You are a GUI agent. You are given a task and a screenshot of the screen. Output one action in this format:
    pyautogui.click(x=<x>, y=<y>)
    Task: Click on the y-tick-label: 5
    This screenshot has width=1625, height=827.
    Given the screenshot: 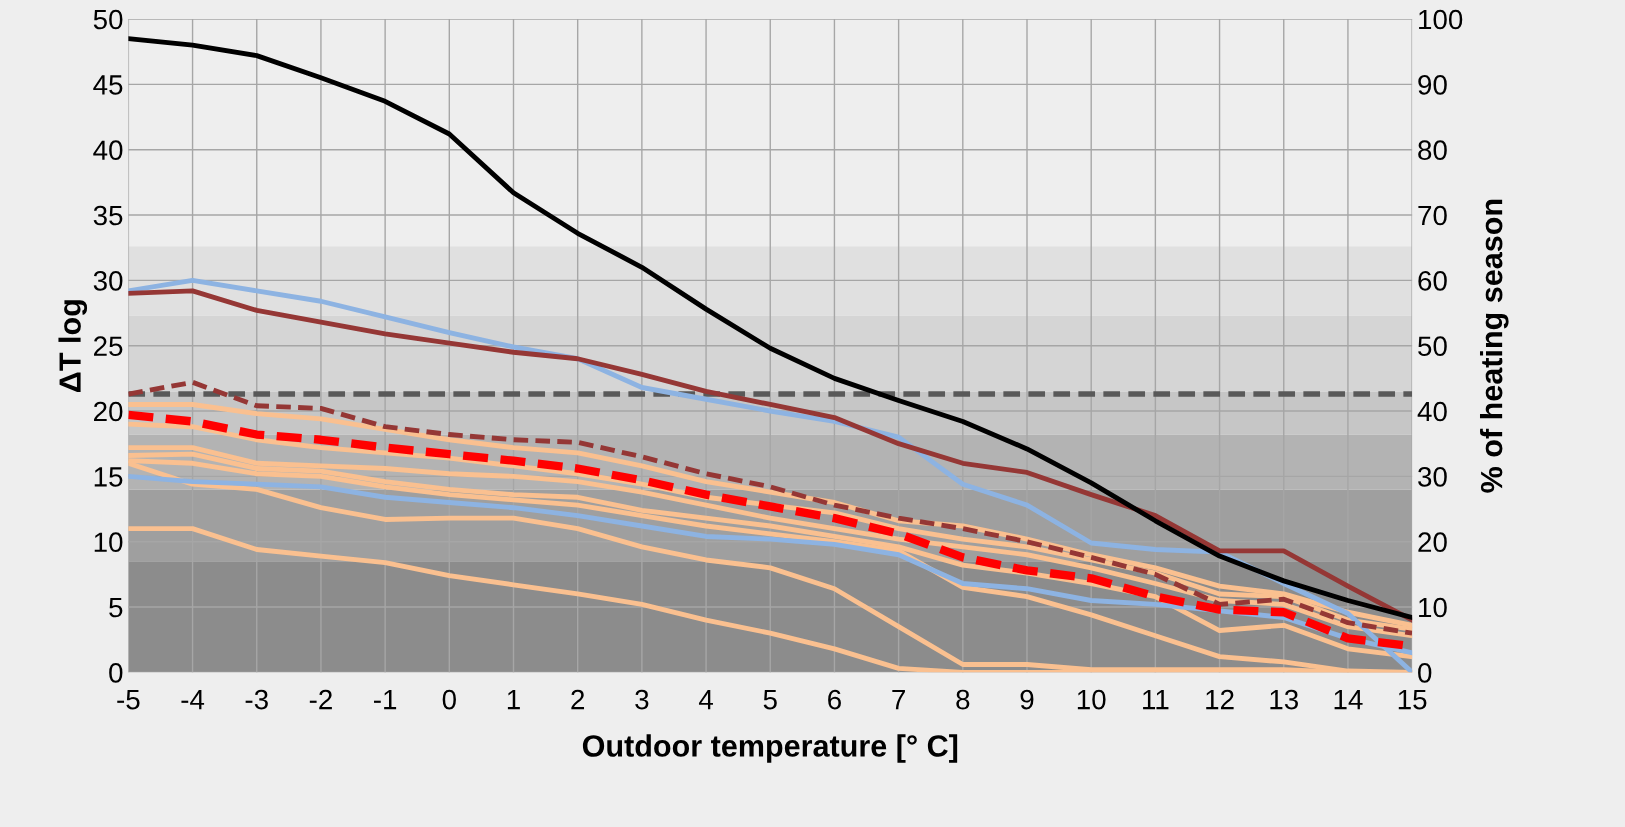 What is the action you would take?
    pyautogui.click(x=116, y=607)
    